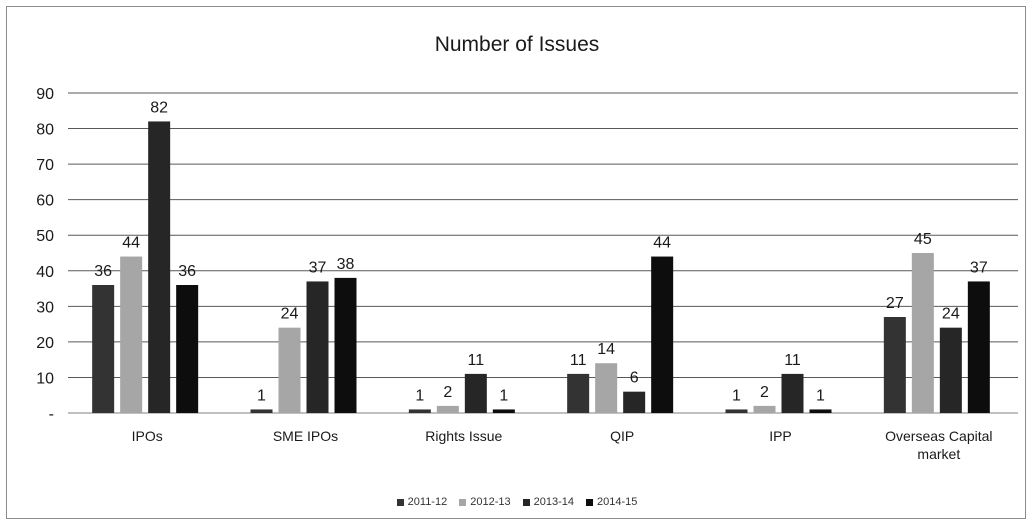  Describe the element at coordinates (147, 436) in the screenshot. I see `x-category-label: IPOs` at that location.